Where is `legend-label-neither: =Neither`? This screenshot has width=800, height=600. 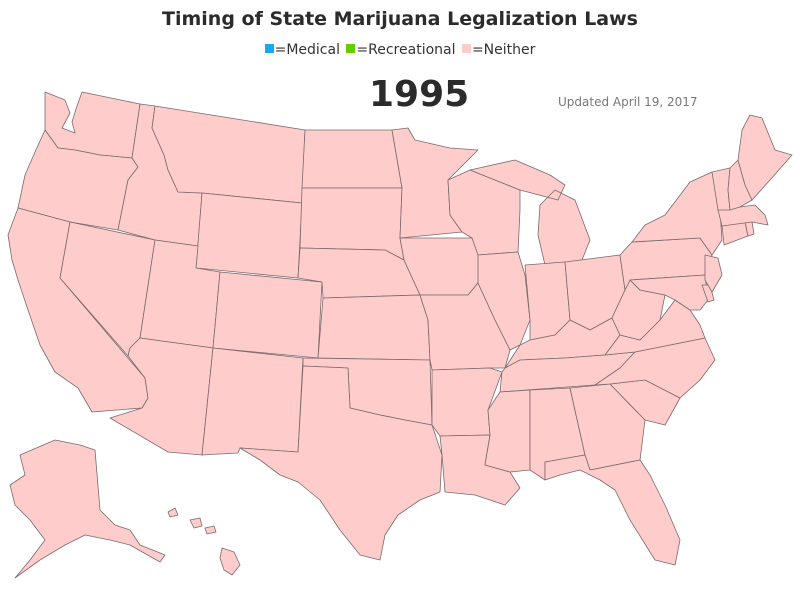
legend-label-neither: =Neither is located at coordinates (503, 50).